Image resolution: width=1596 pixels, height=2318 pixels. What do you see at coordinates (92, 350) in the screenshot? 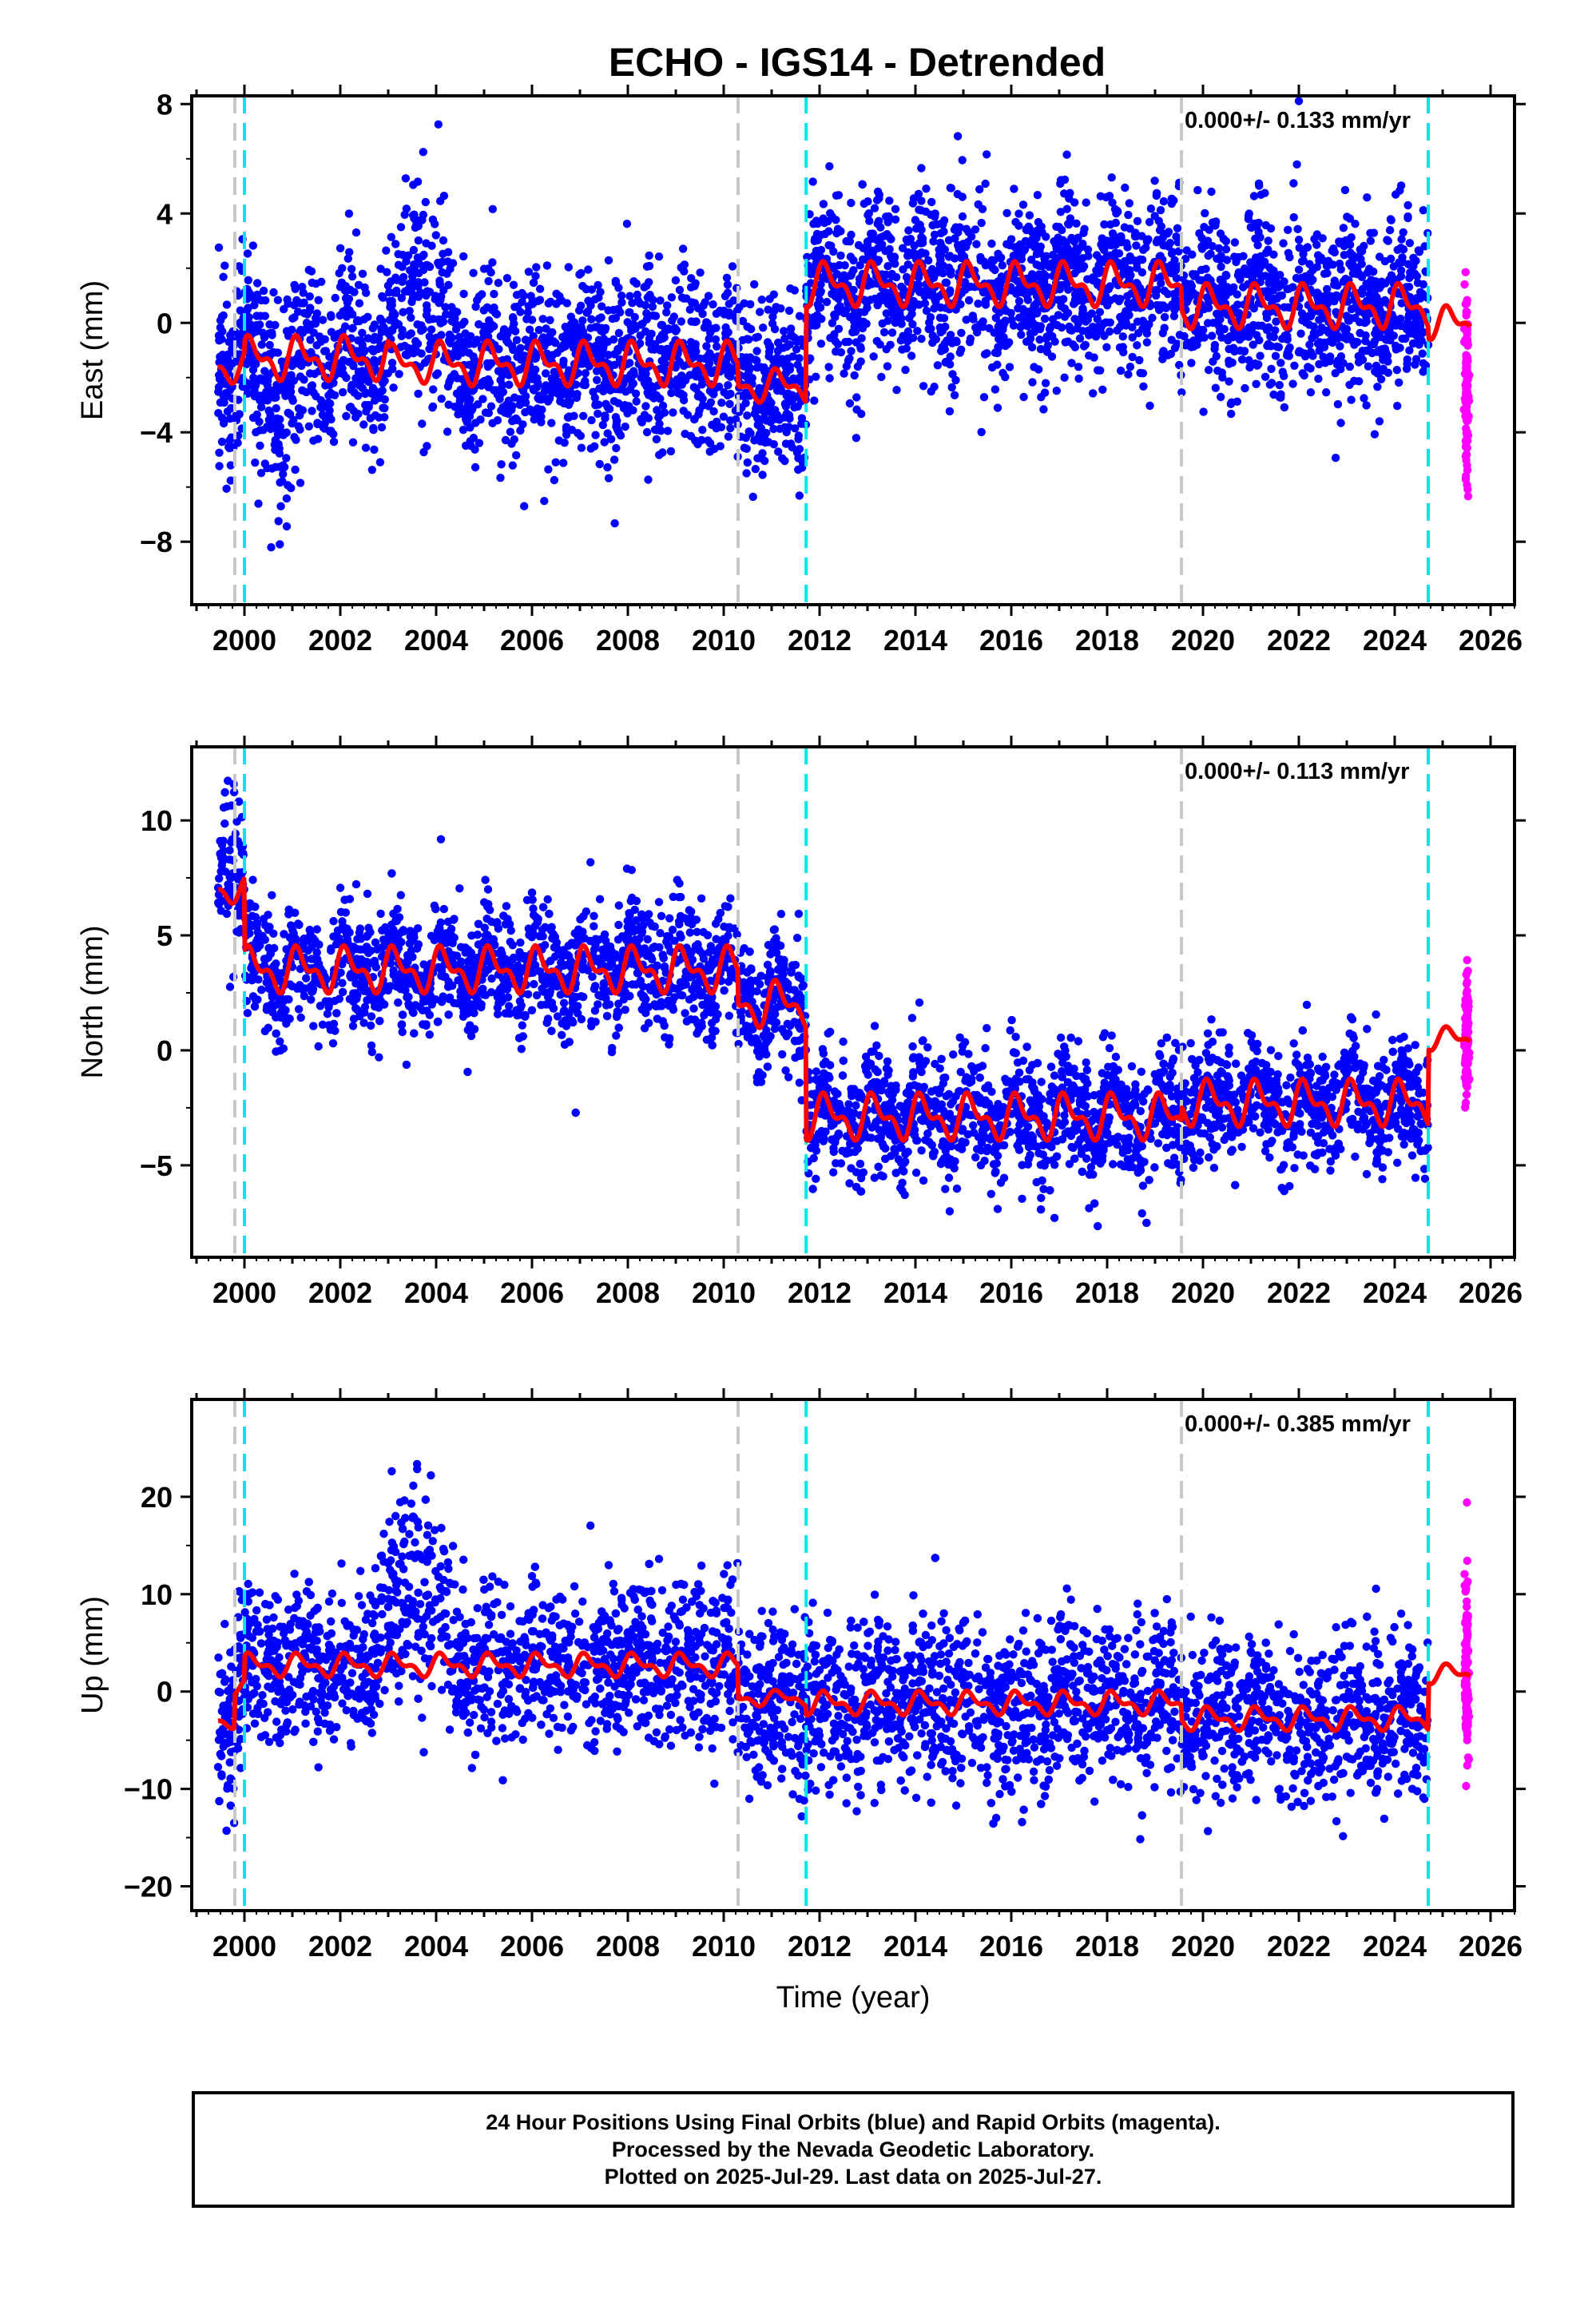
I see `east-y-axis-label: East (mm)` at bounding box center [92, 350].